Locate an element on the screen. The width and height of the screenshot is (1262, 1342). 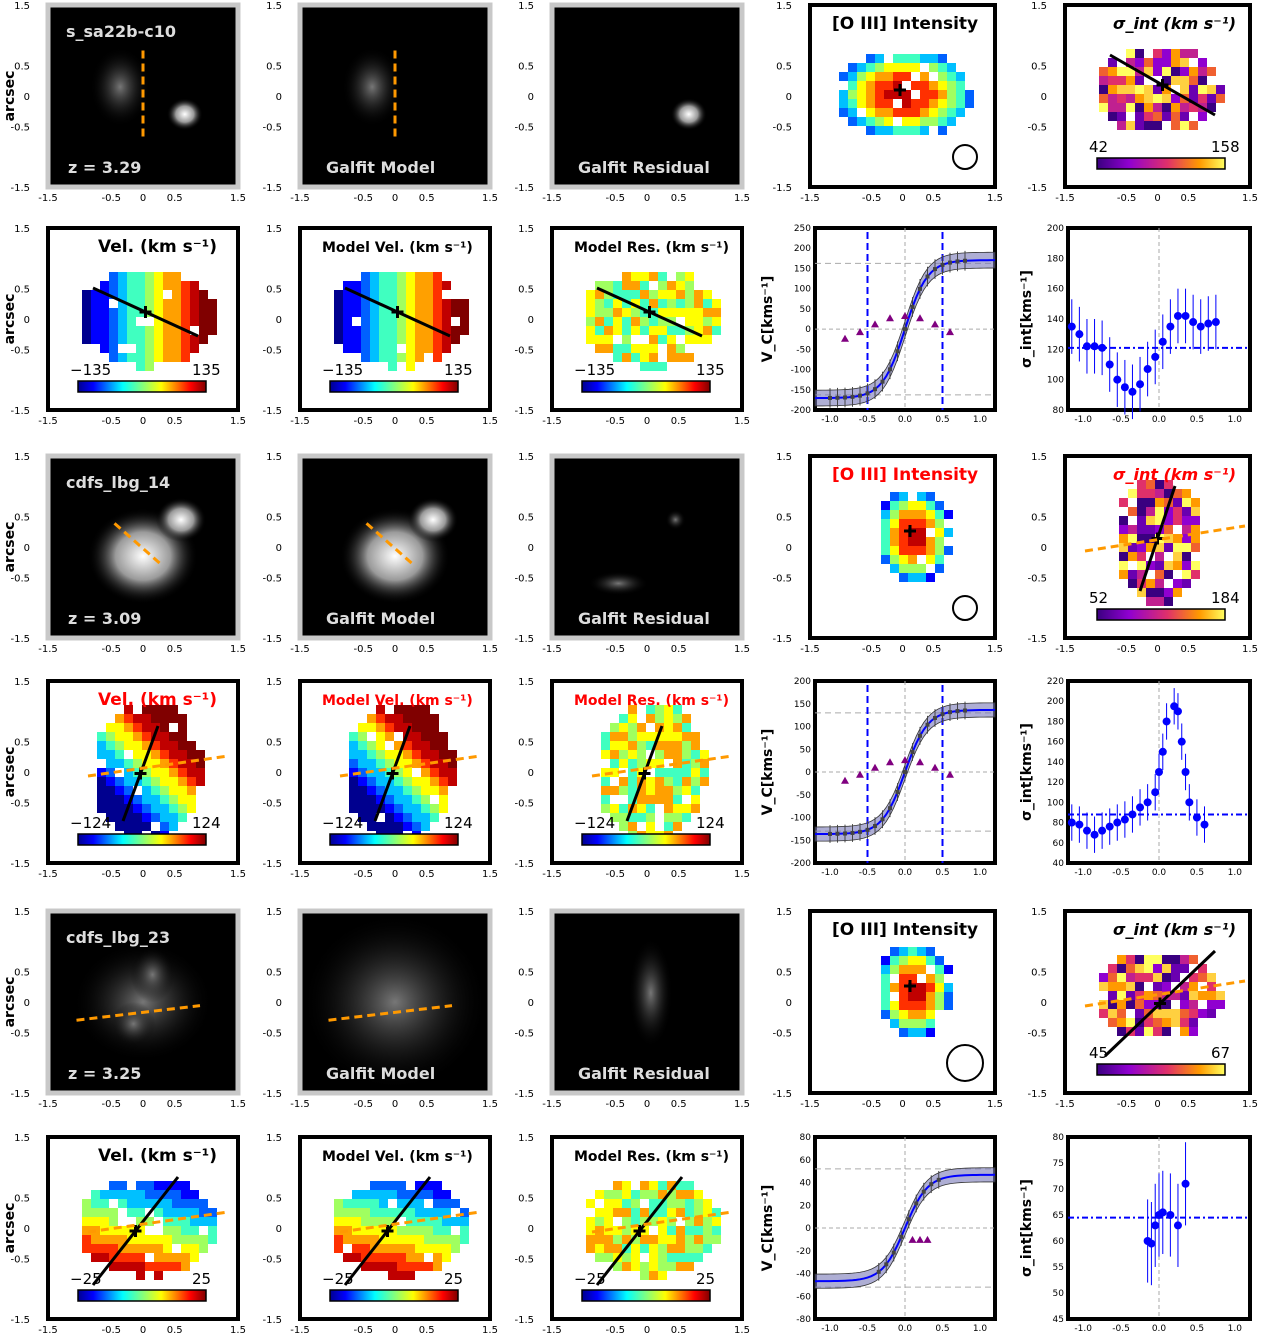
colorbar-max: 158 is located at coordinates (1225, 147).